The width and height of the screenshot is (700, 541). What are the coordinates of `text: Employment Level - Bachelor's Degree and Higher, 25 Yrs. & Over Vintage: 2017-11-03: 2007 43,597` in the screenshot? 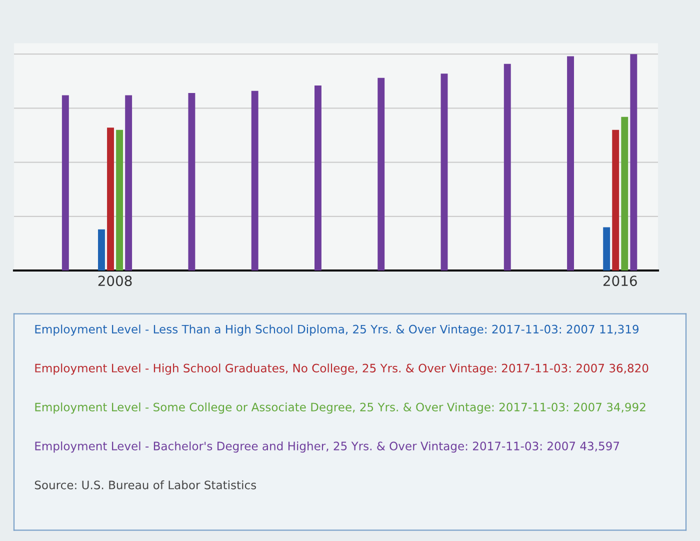 It's located at (327, 447).